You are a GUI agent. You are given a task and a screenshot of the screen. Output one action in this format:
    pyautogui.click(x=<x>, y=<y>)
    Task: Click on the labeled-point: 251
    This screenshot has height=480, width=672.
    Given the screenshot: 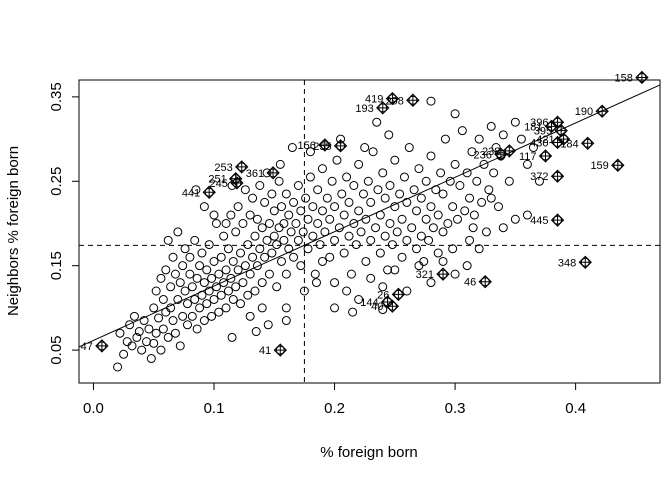 What is the action you would take?
    pyautogui.click(x=225, y=179)
    